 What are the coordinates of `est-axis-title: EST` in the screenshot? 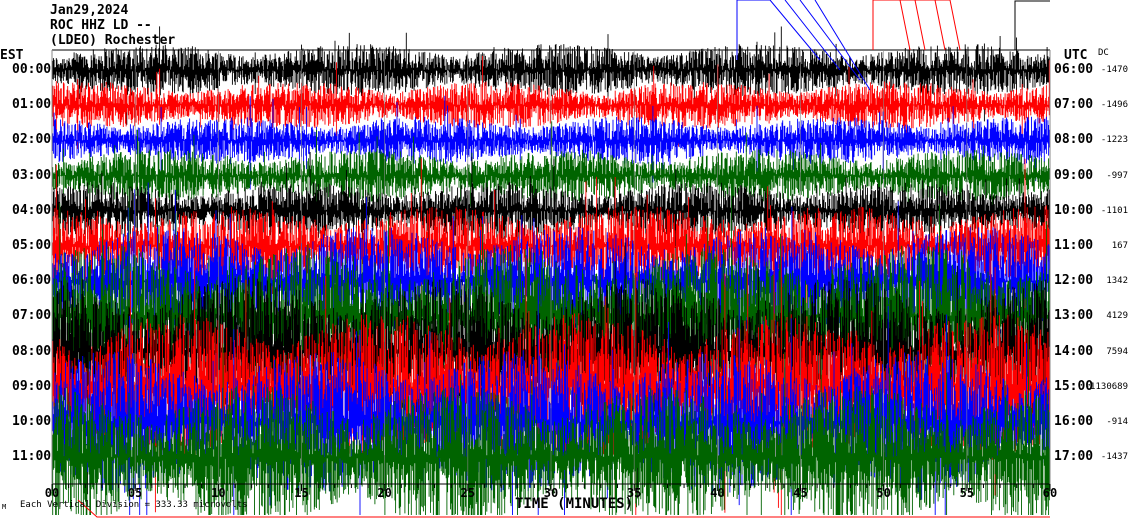 It's located at (12, 55).